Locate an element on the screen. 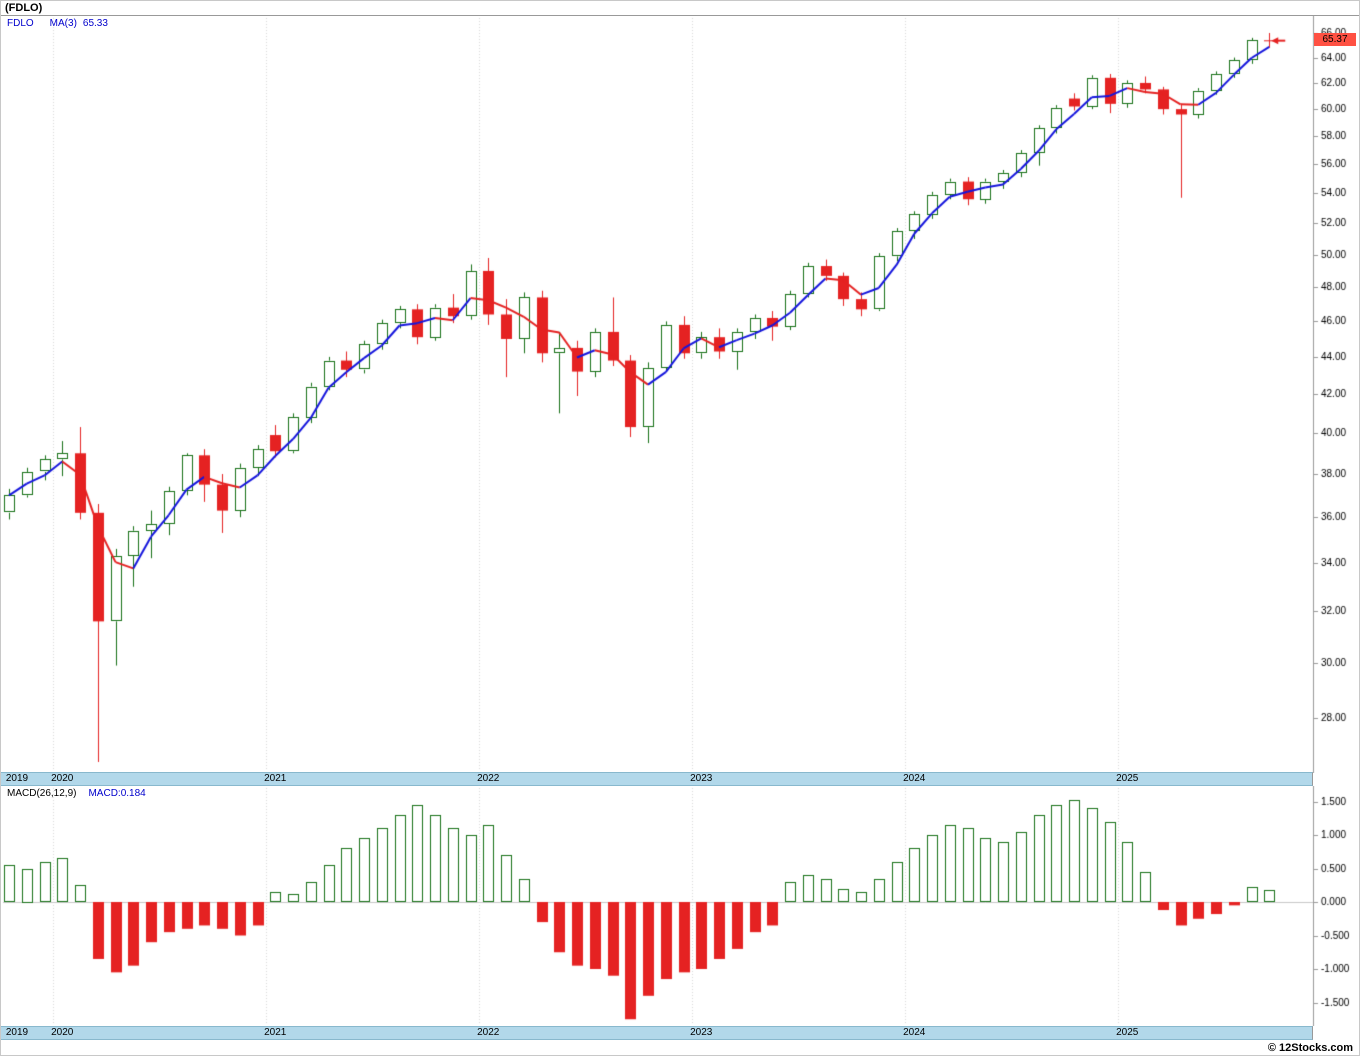 This screenshot has height=1056, width=1360. title-bar: (FDLO) is located at coordinates (680, 8).